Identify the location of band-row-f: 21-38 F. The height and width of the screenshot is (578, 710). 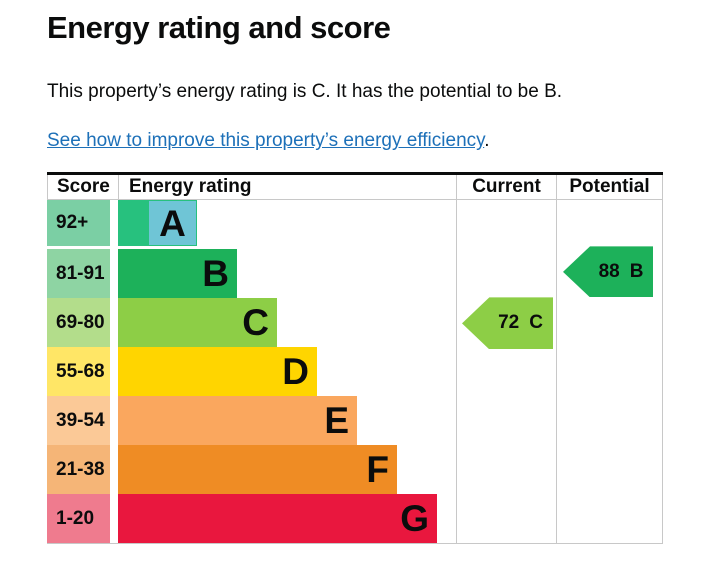
(355, 470).